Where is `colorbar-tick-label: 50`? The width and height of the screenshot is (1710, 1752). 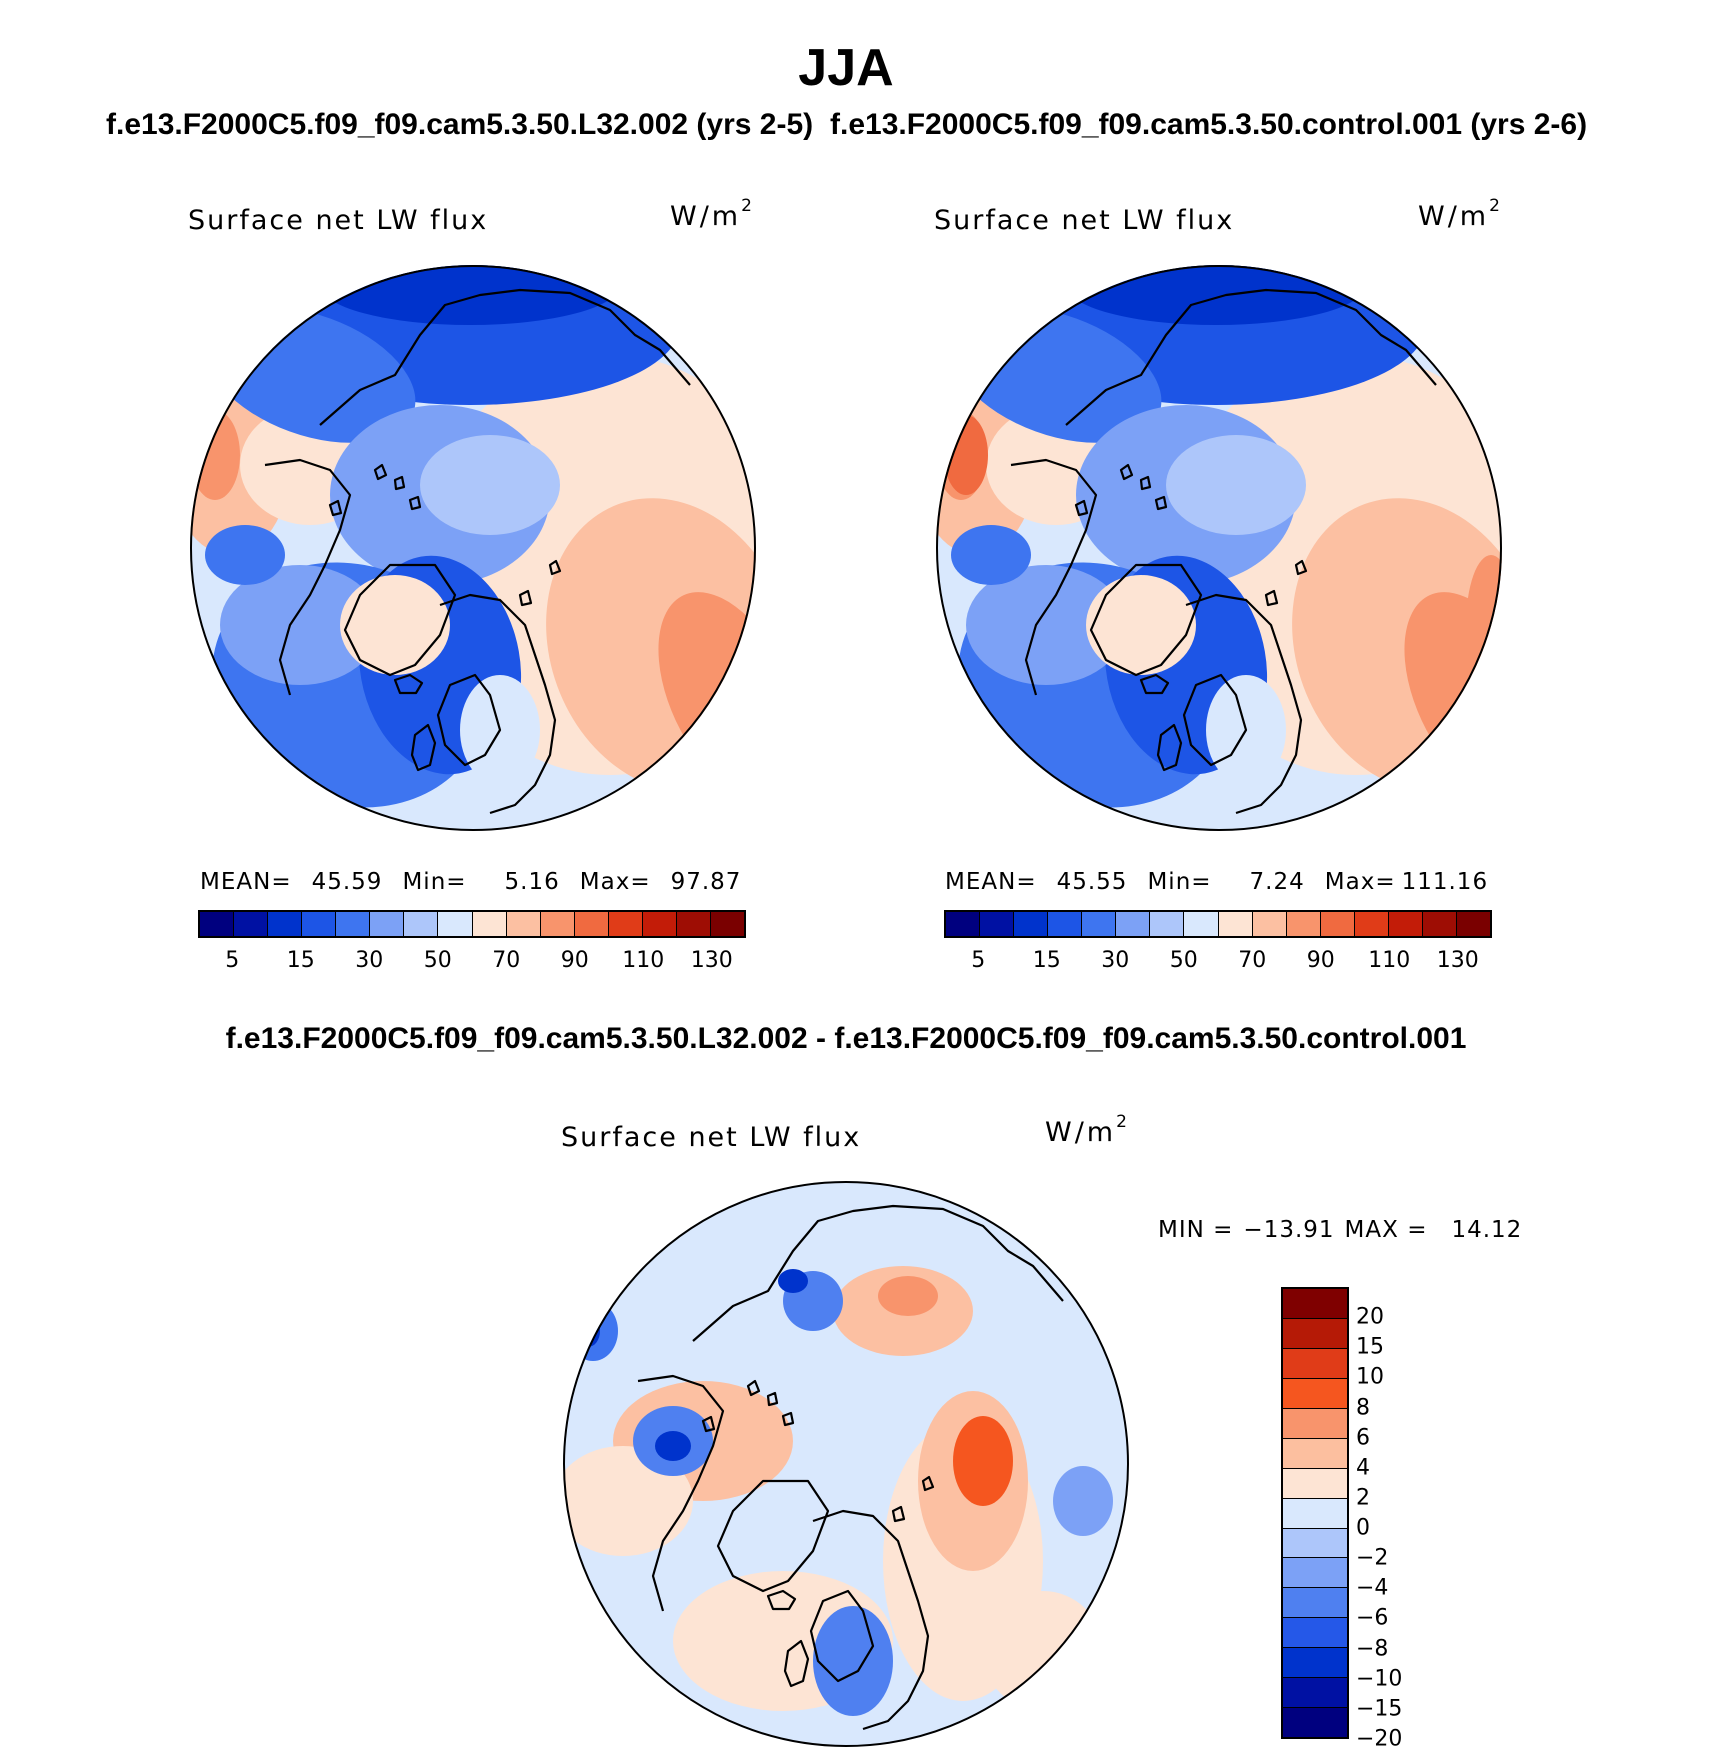
colorbar-tick-label: 50 is located at coordinates (437, 960).